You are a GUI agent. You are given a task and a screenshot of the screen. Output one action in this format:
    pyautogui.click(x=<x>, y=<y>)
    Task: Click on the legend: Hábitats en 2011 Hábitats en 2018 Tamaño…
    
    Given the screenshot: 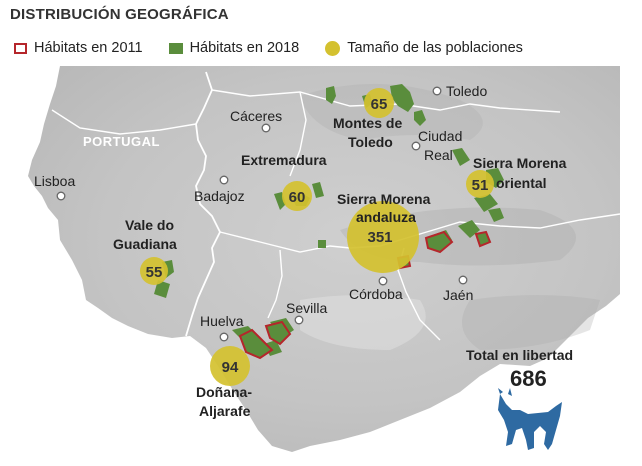 What is the action you would take?
    pyautogui.click(x=281, y=48)
    